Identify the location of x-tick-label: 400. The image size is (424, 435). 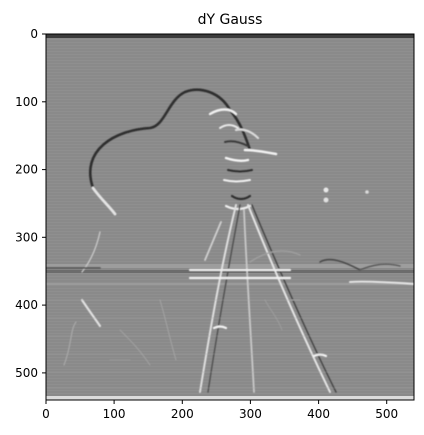
(318, 414).